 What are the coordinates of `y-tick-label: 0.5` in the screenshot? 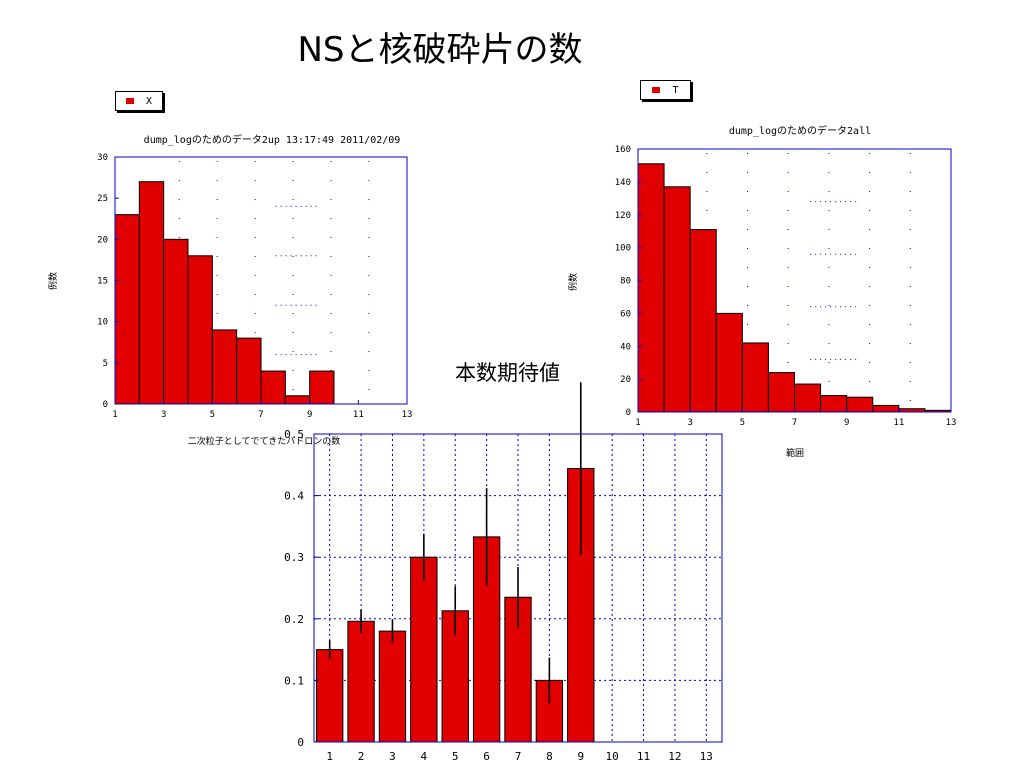 It's located at (294, 434).